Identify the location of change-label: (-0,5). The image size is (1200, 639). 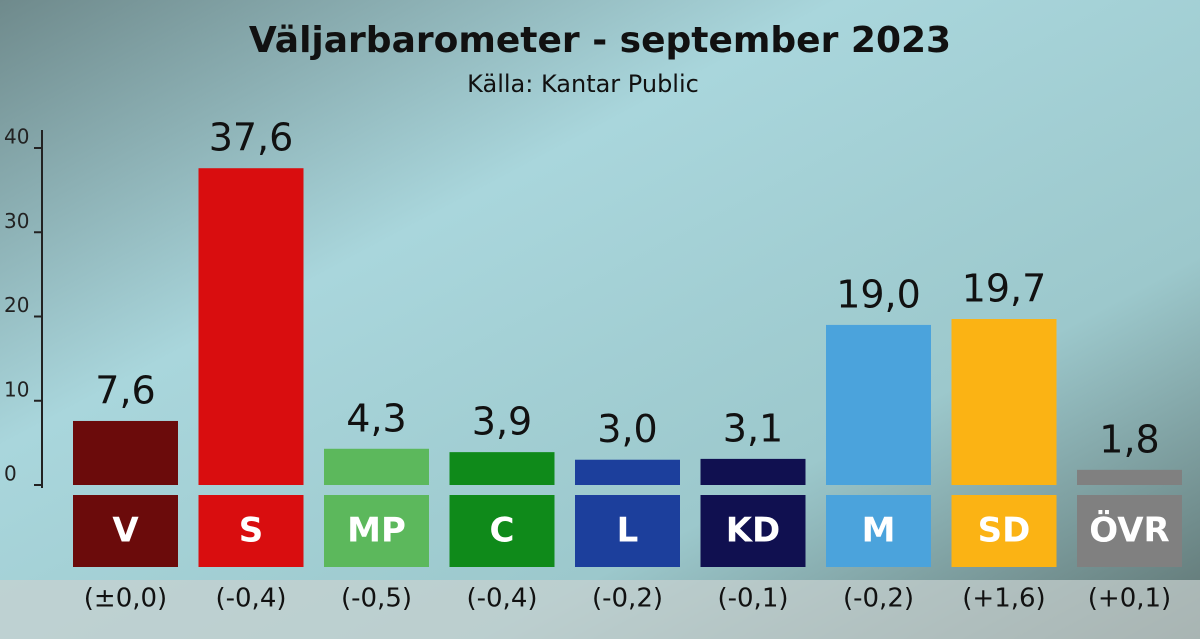
(376, 599).